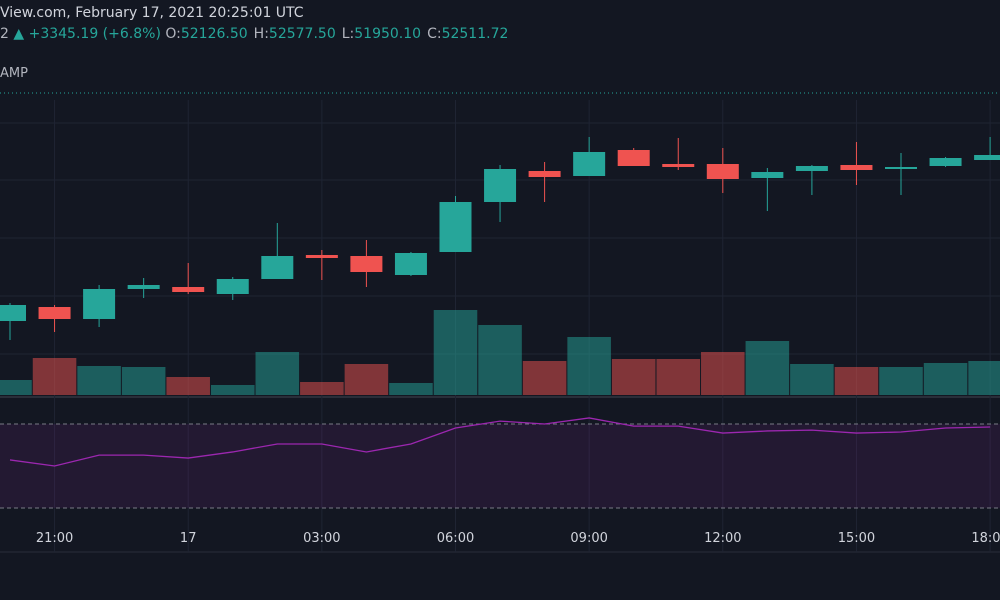  What do you see at coordinates (348, 34) in the screenshot?
I see `ohlc-label: L:` at bounding box center [348, 34].